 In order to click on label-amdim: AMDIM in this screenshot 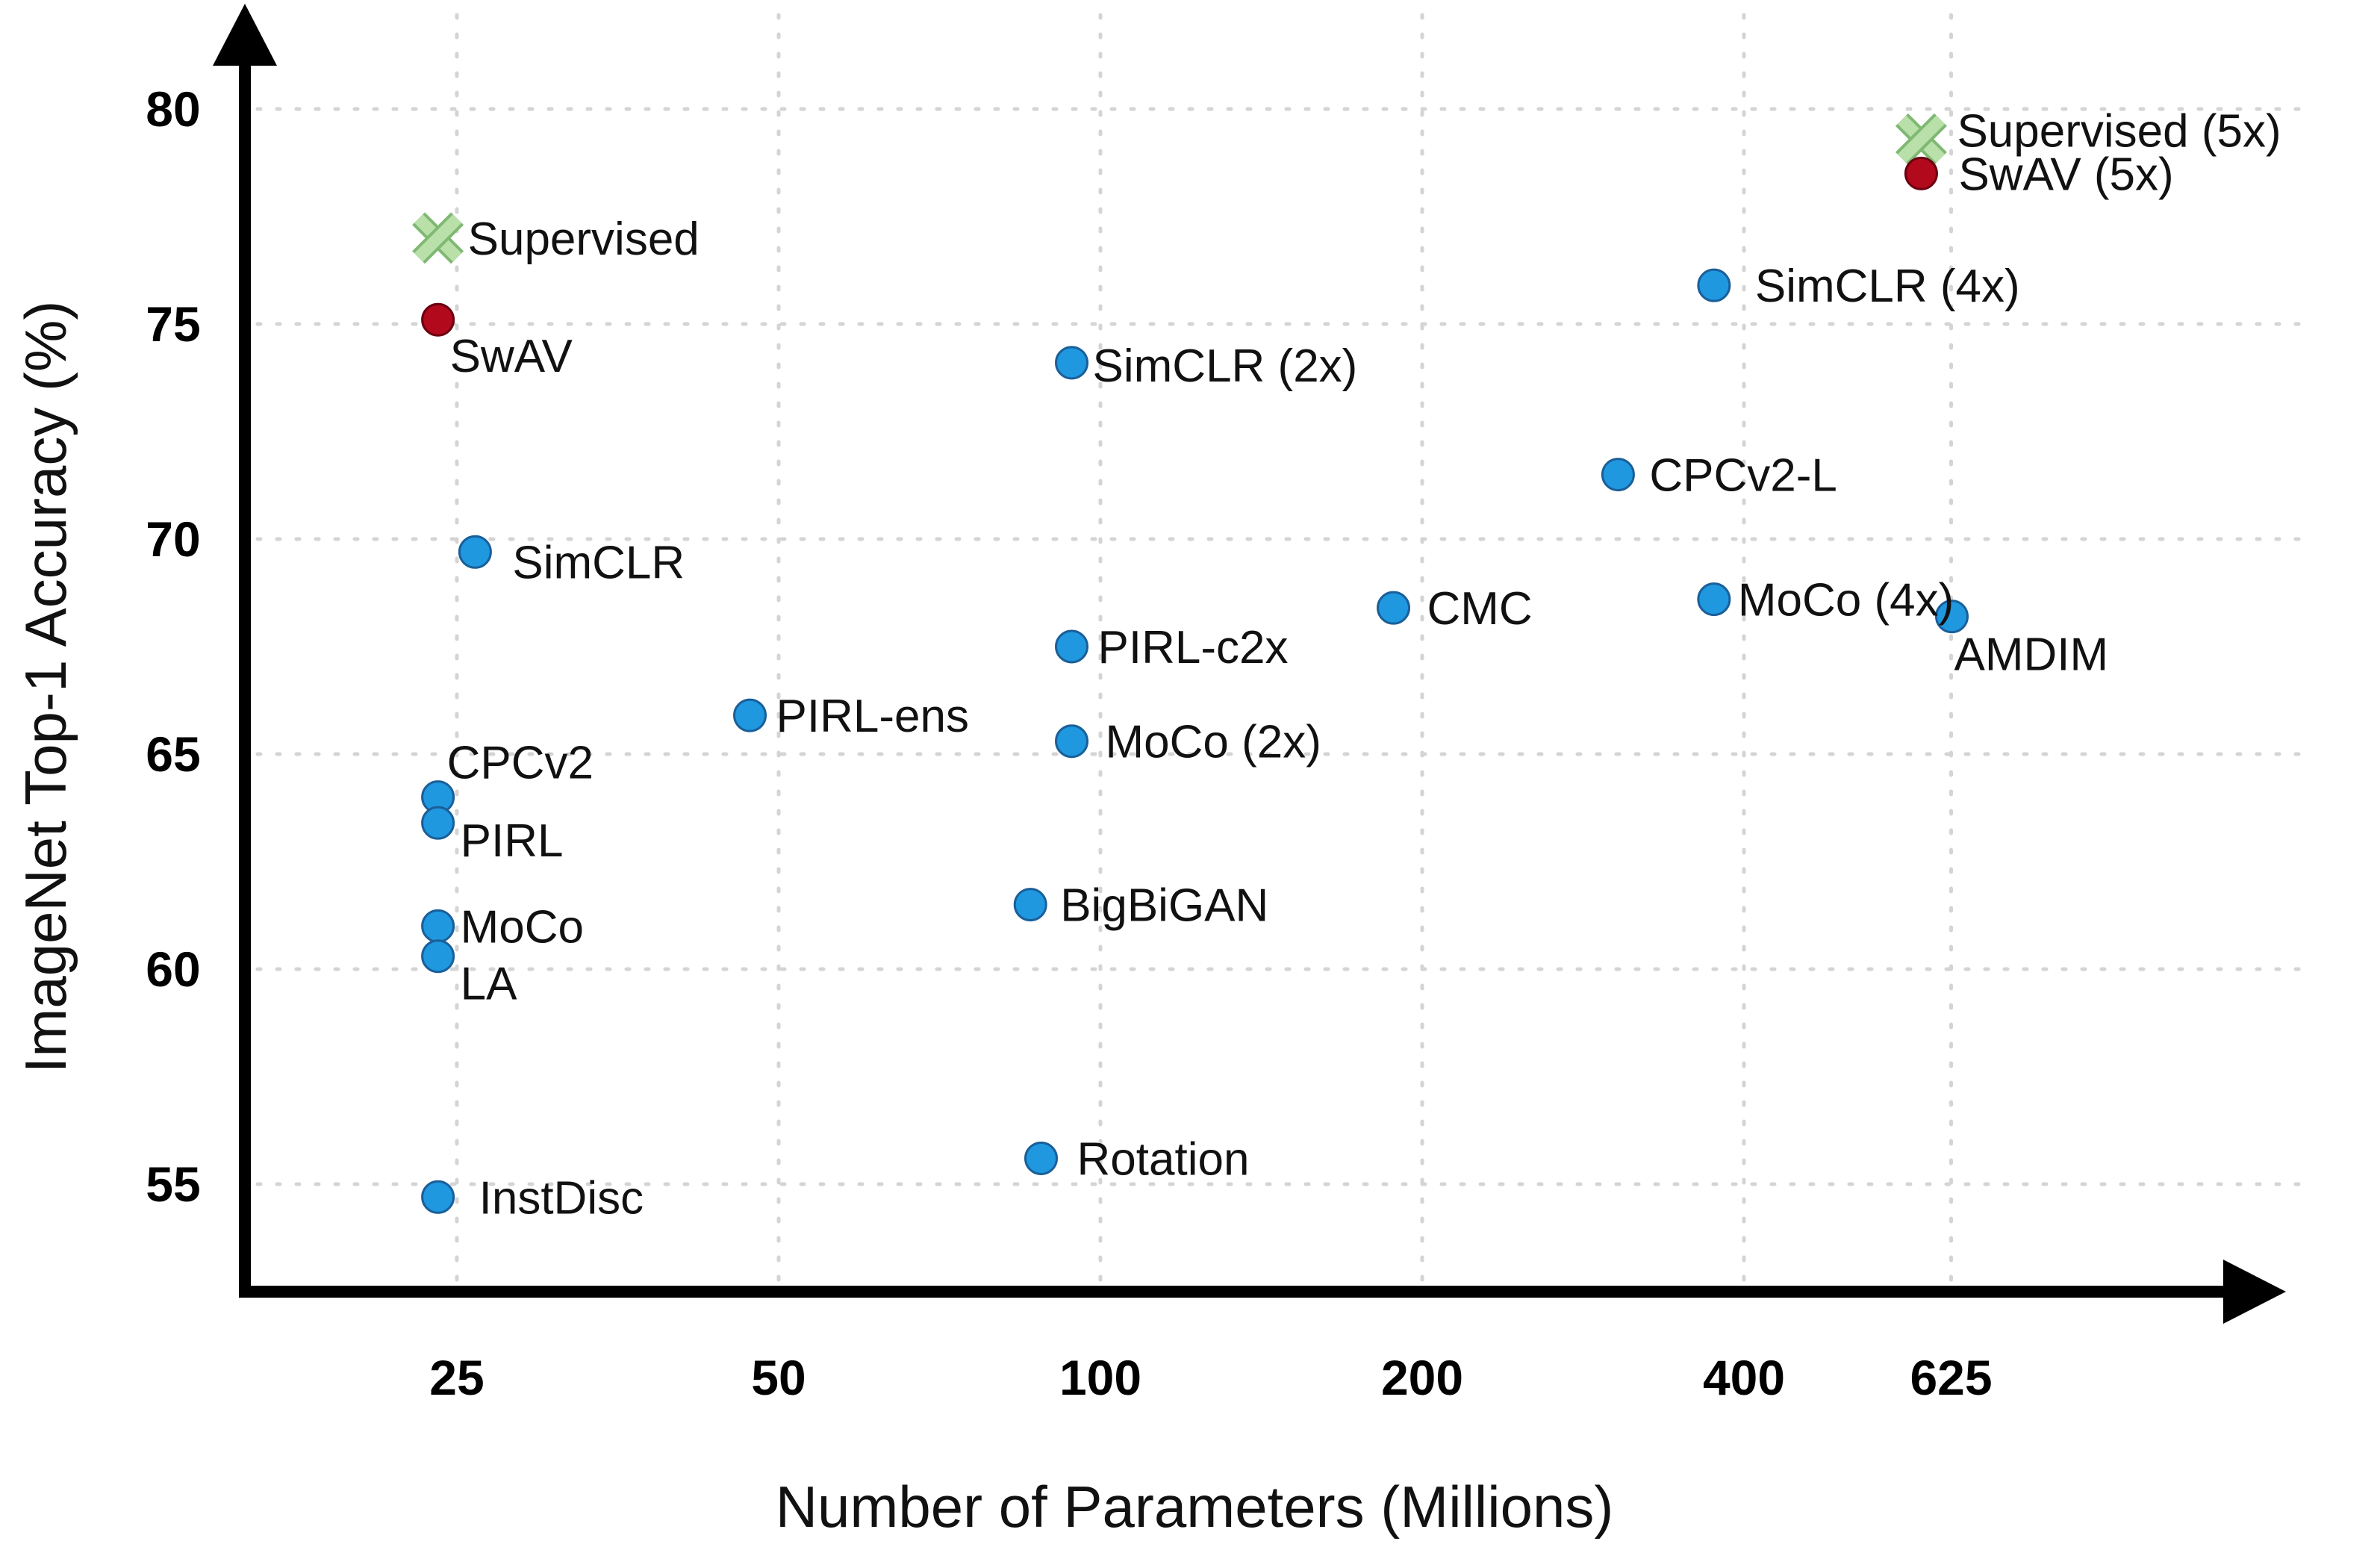, I will do `click(2031, 655)`.